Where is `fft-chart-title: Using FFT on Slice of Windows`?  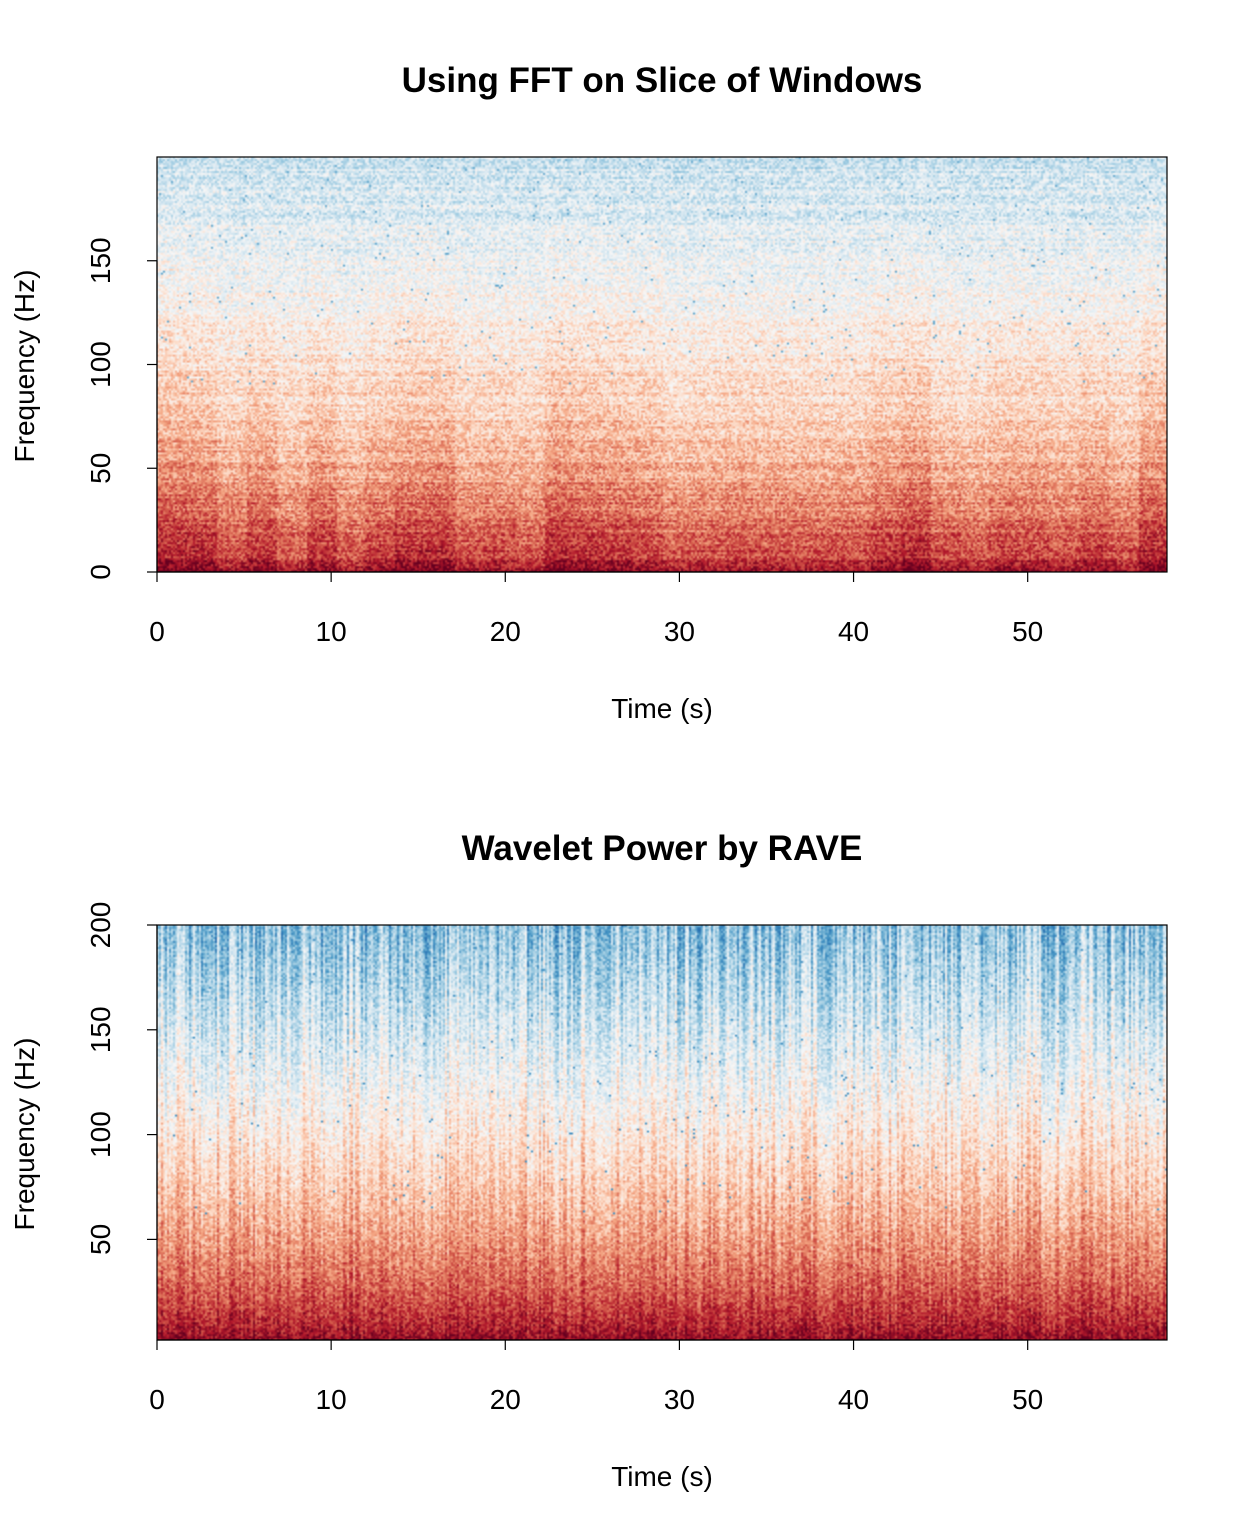 fft-chart-title: Using FFT on Slice of Windows is located at coordinates (662, 80).